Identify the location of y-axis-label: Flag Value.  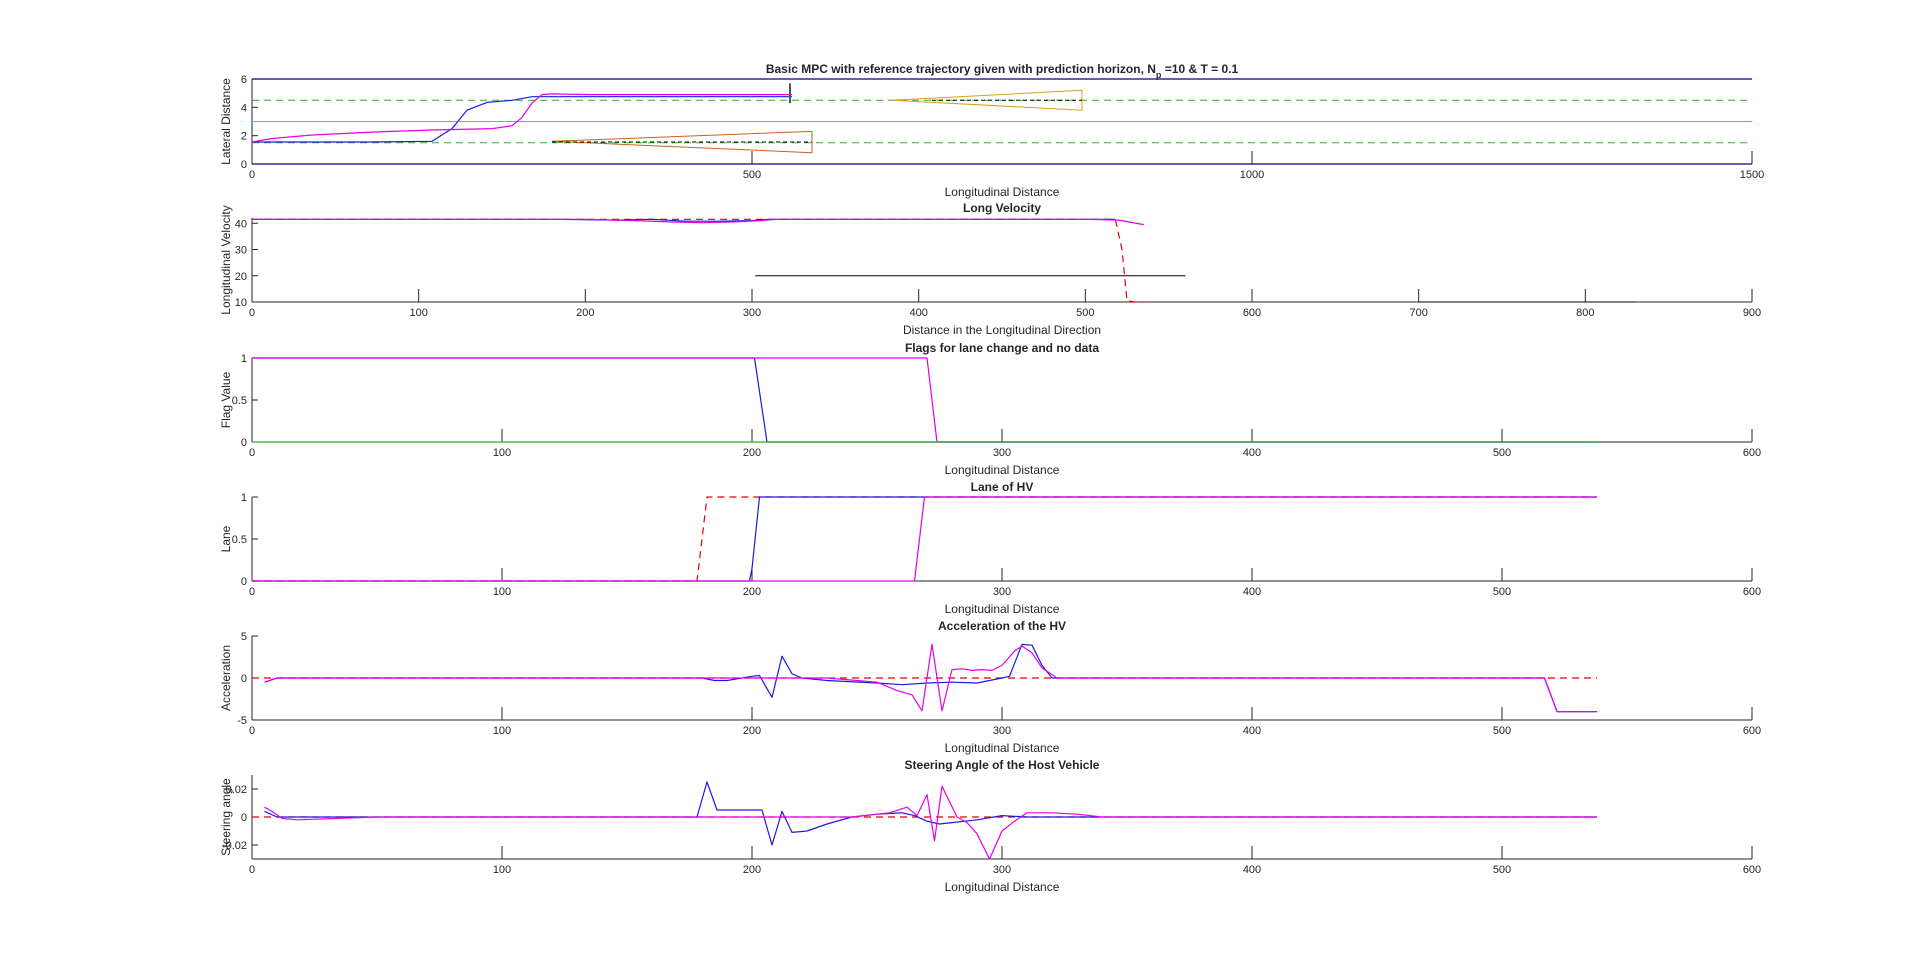
(226, 399).